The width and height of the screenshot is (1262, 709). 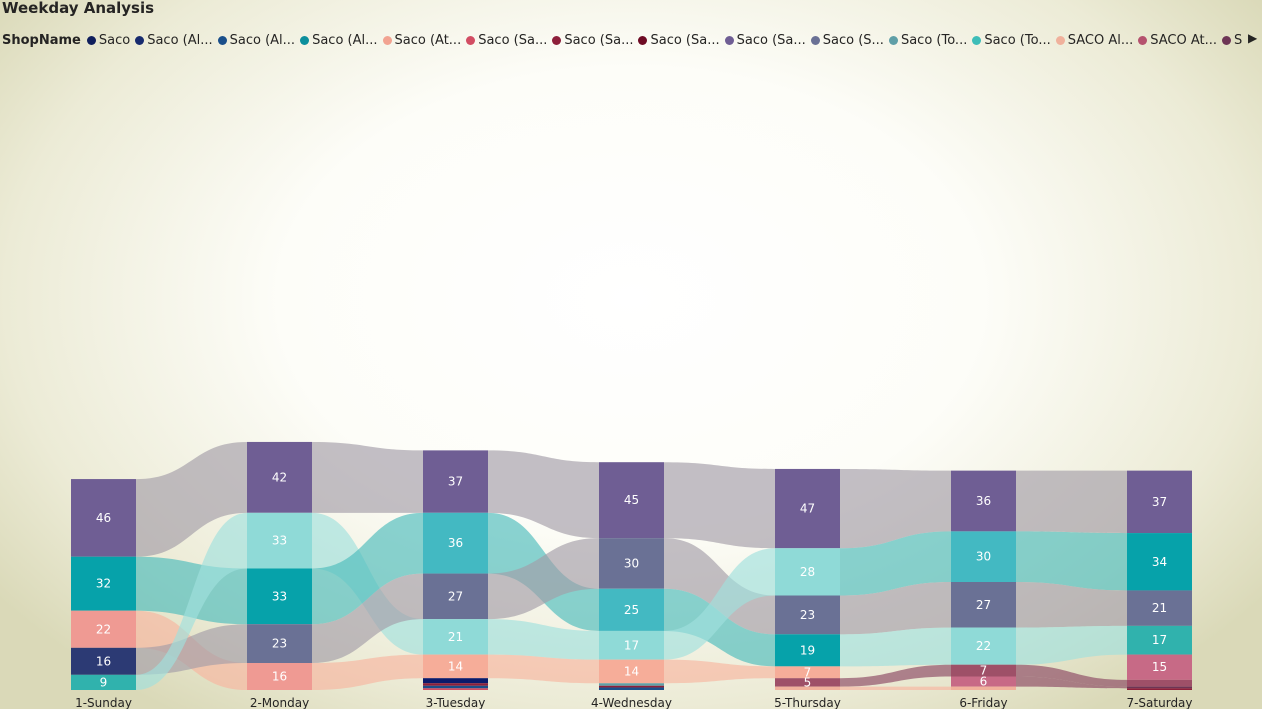 What do you see at coordinates (1159, 608) in the screenshot?
I see `data-label: 21` at bounding box center [1159, 608].